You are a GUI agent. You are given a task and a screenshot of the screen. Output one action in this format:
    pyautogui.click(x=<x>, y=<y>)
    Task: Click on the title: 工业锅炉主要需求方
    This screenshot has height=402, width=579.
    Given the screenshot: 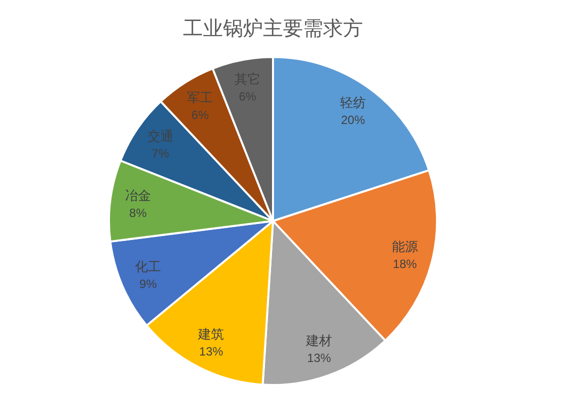 What is the action you would take?
    pyautogui.click(x=273, y=29)
    